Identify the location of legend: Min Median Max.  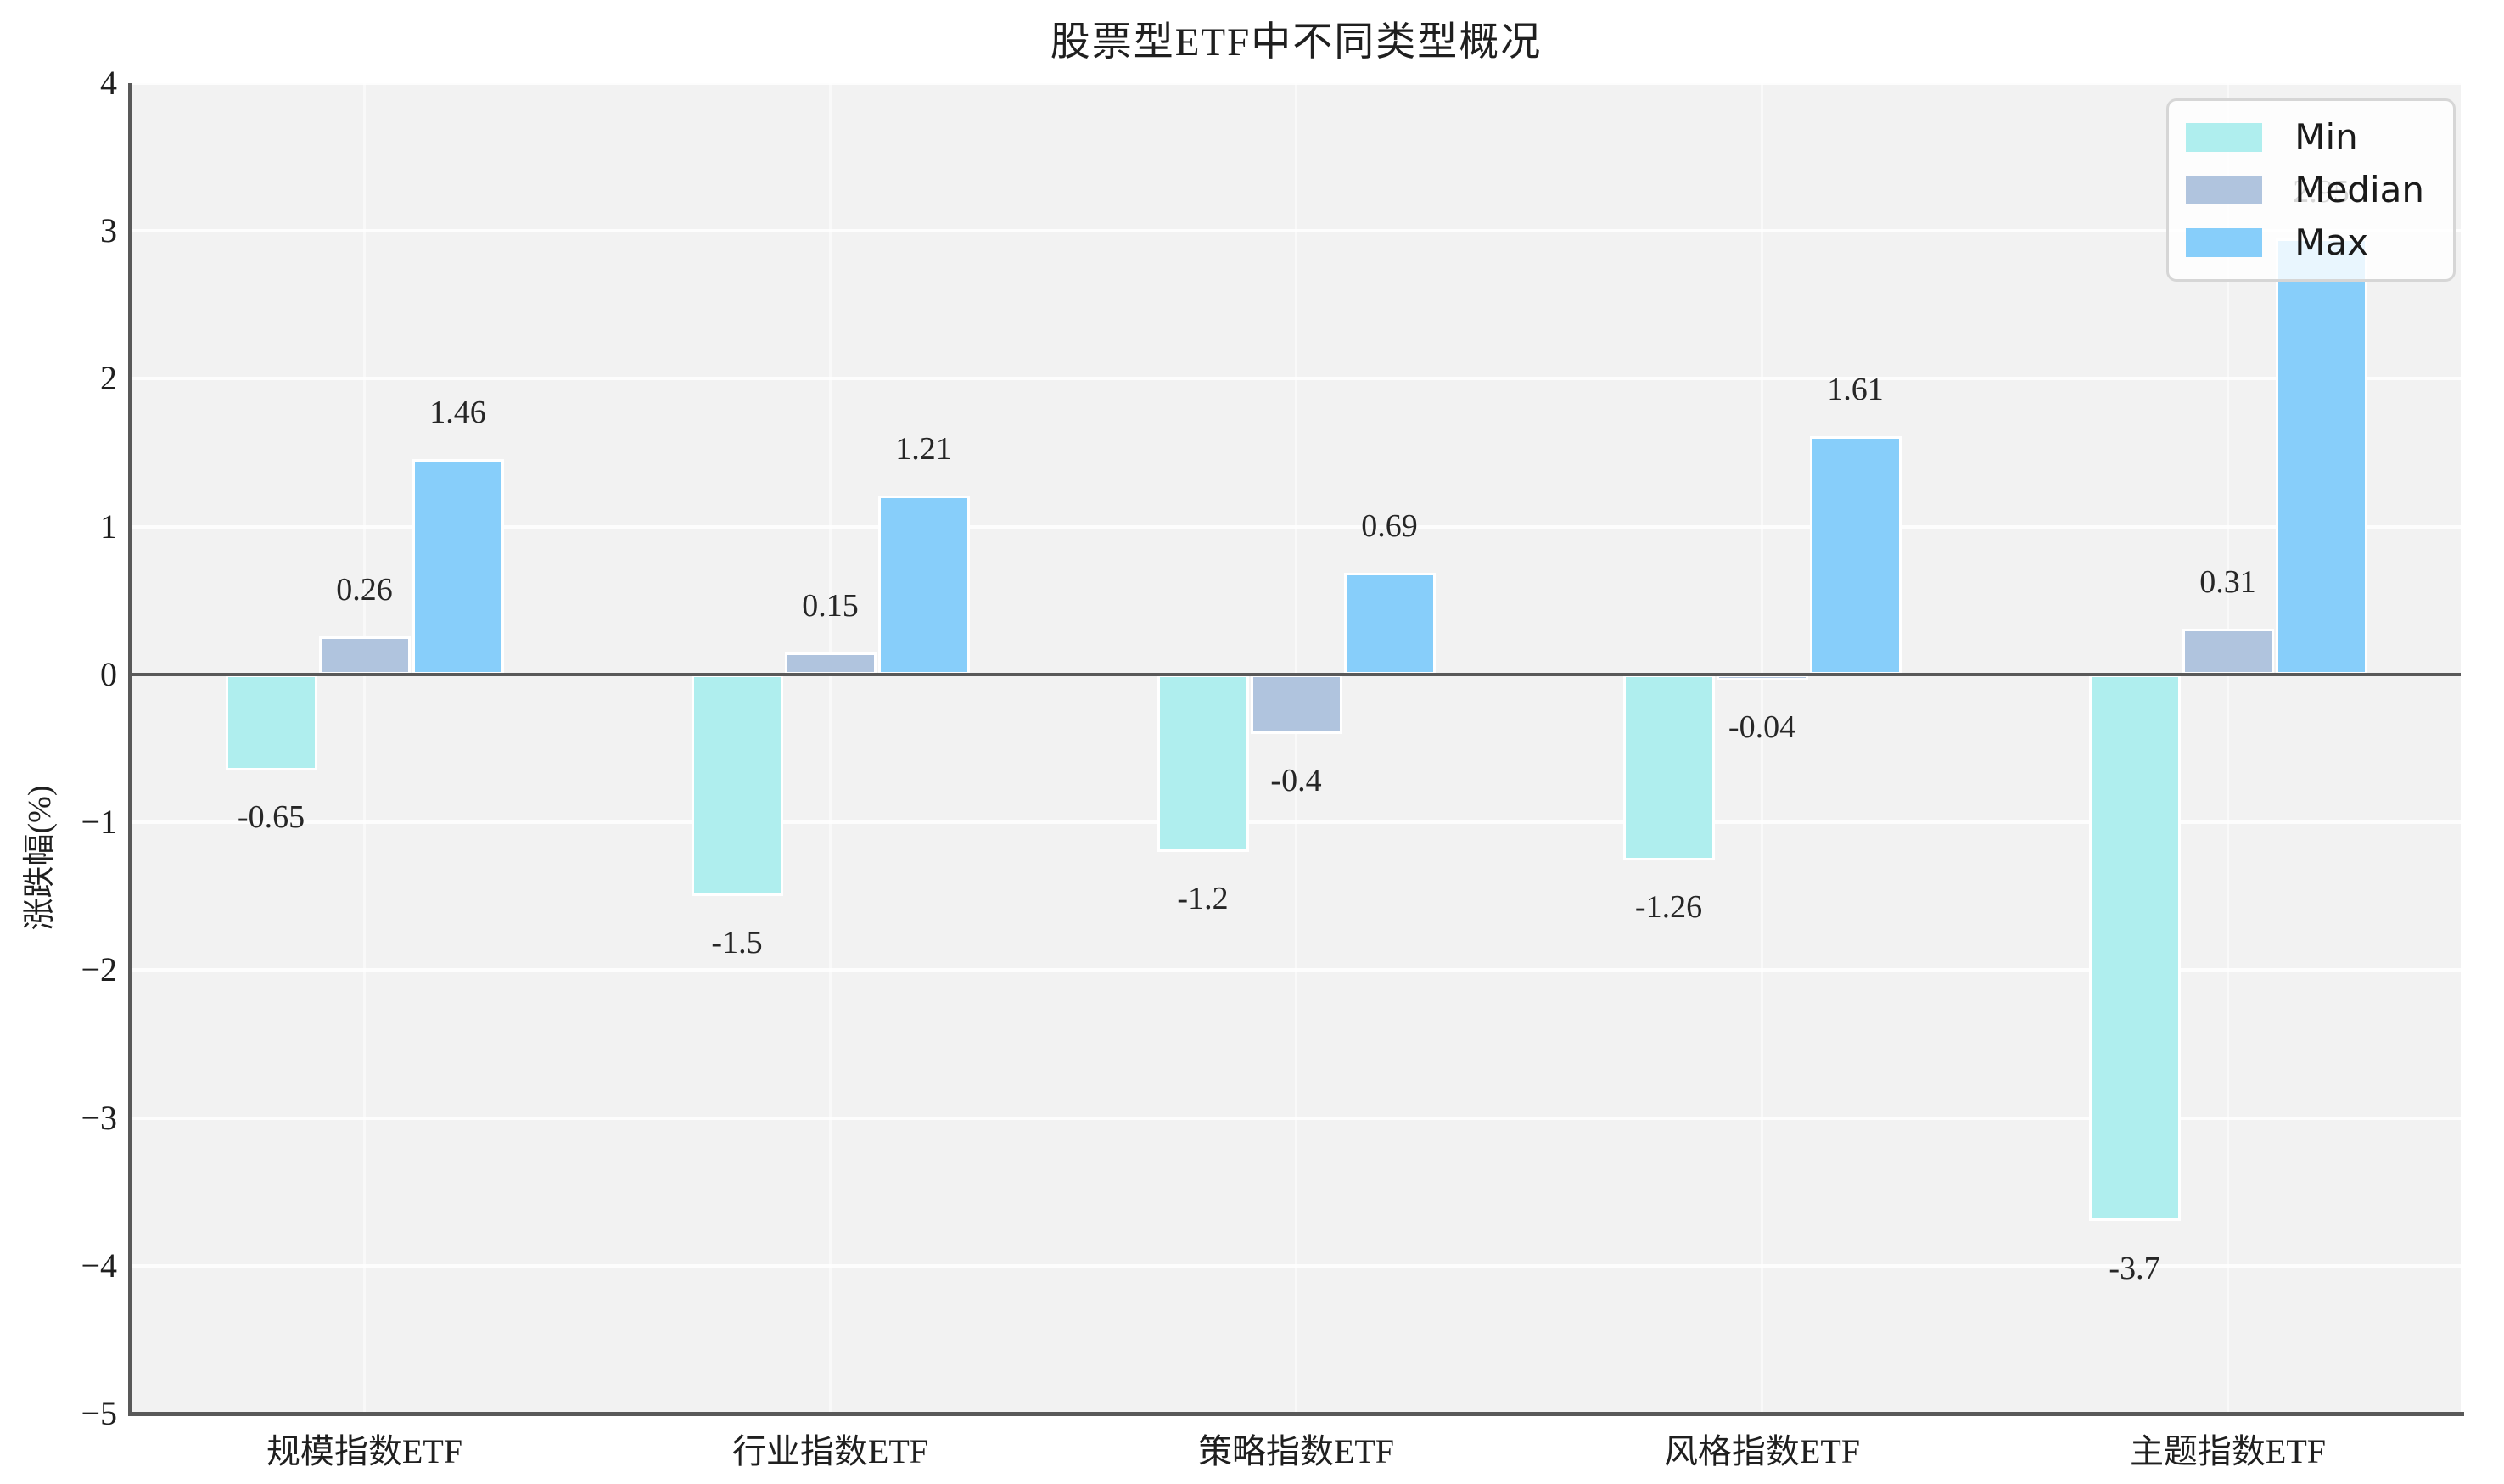
(2311, 190).